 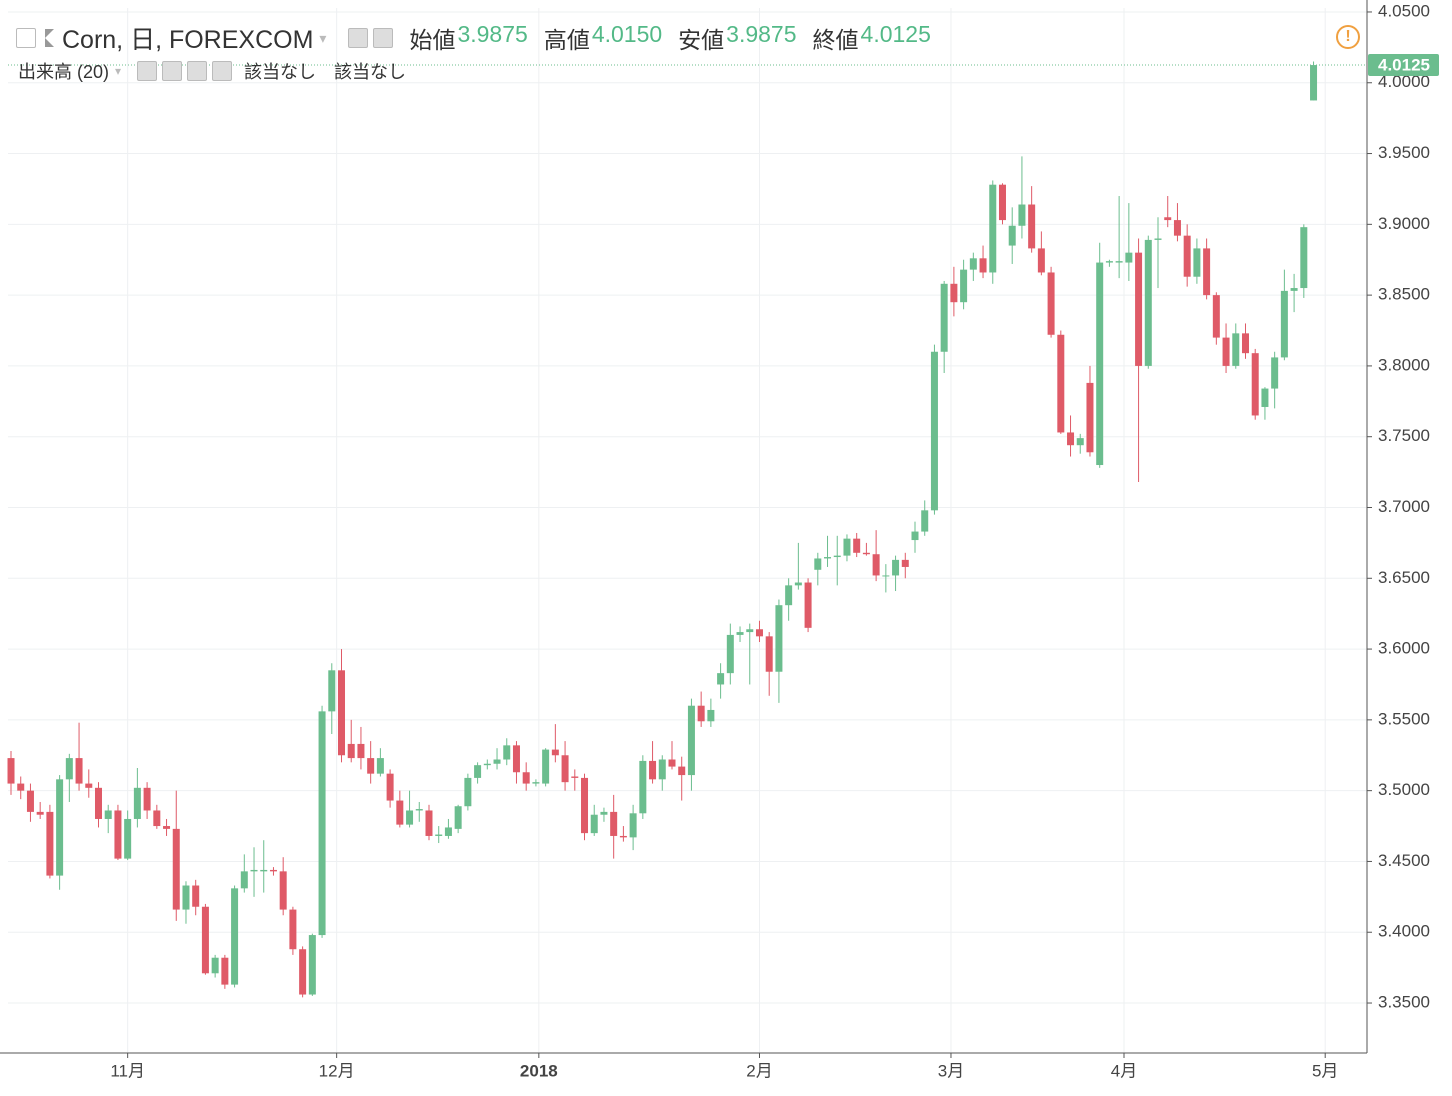 I want to click on indicator-title: 出来高 (20), so click(x=64, y=72).